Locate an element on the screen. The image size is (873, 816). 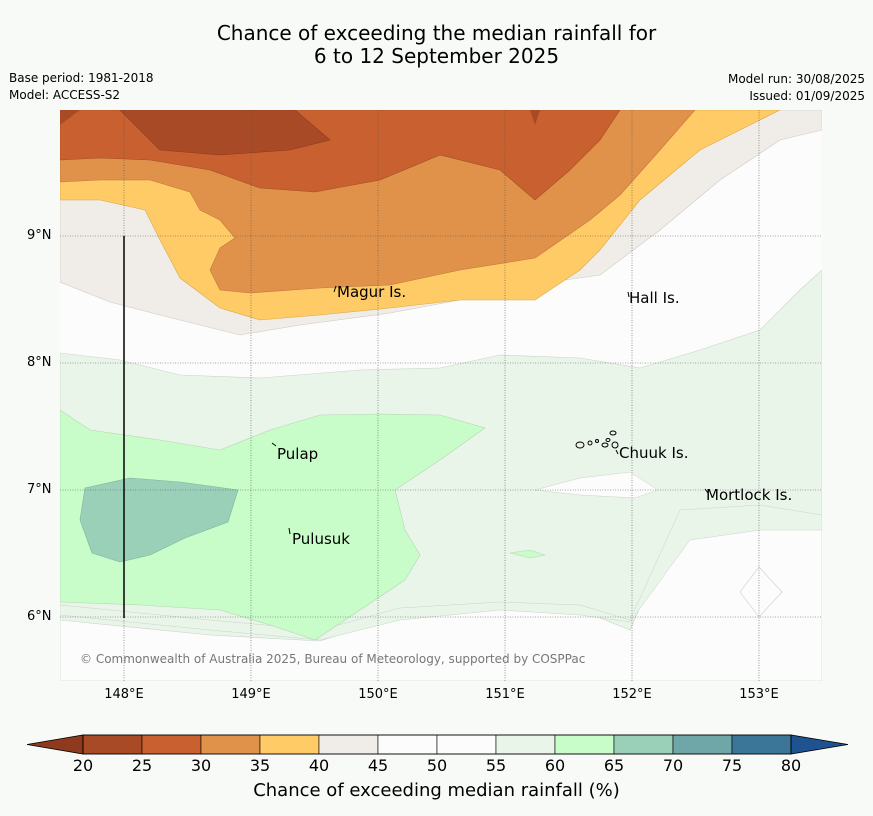
diamond-outline is located at coordinates (761, 592).